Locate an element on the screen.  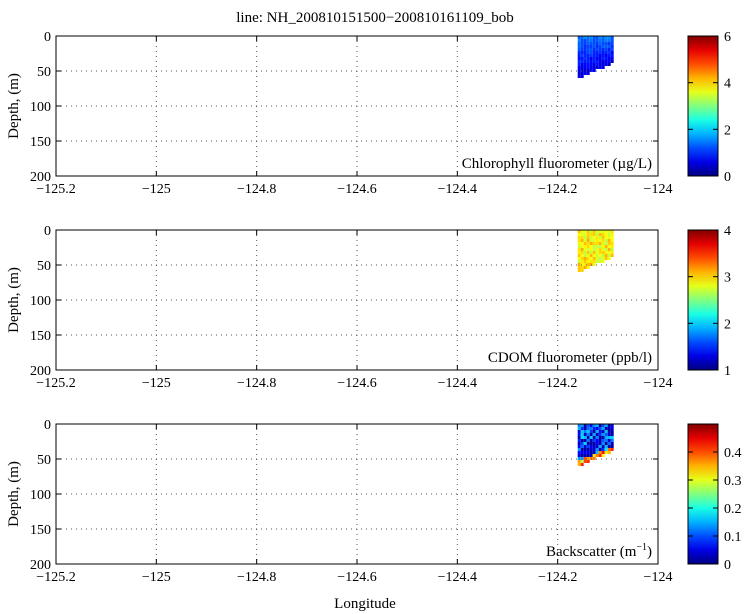
x-tick-label: −124.6 is located at coordinates (356, 577).